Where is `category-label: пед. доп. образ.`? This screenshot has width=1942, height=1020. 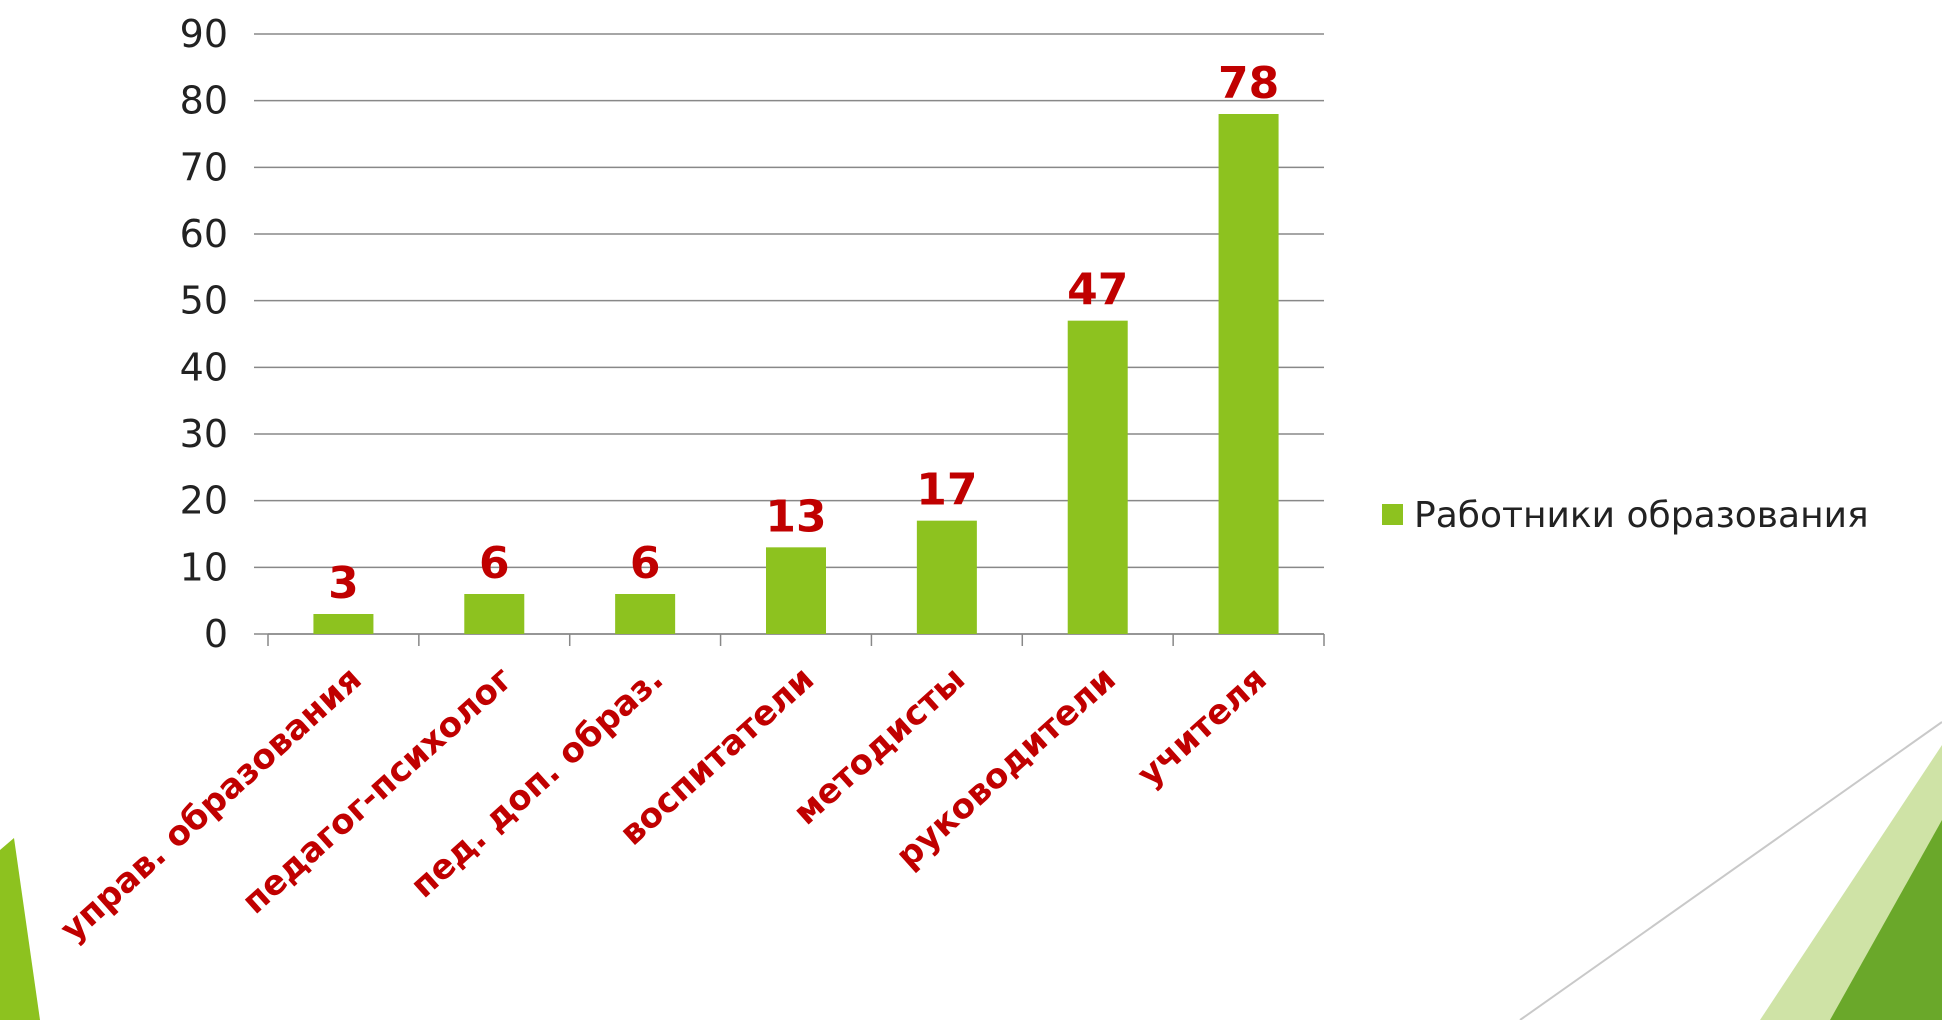
category-label: пед. доп. образ. is located at coordinates (537, 782).